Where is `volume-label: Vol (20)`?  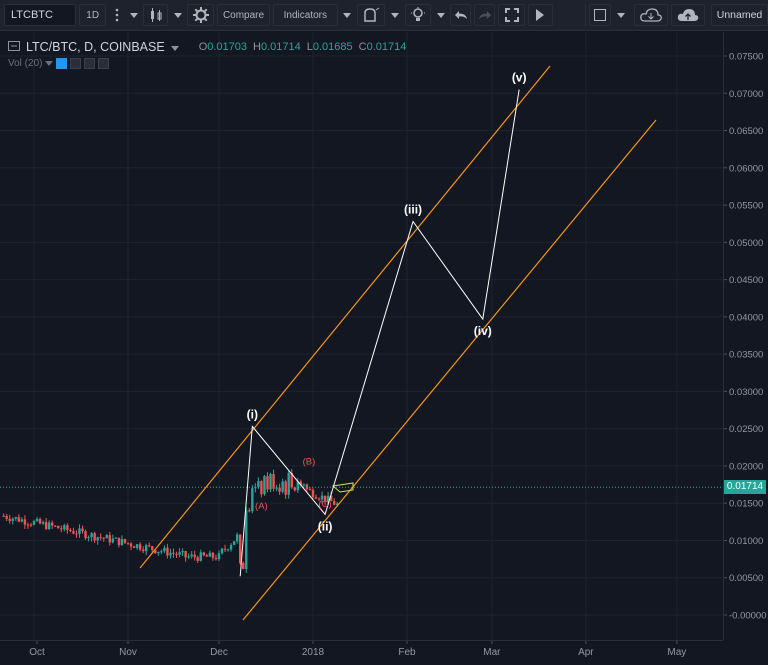
volume-label: Vol (20) is located at coordinates (25, 63).